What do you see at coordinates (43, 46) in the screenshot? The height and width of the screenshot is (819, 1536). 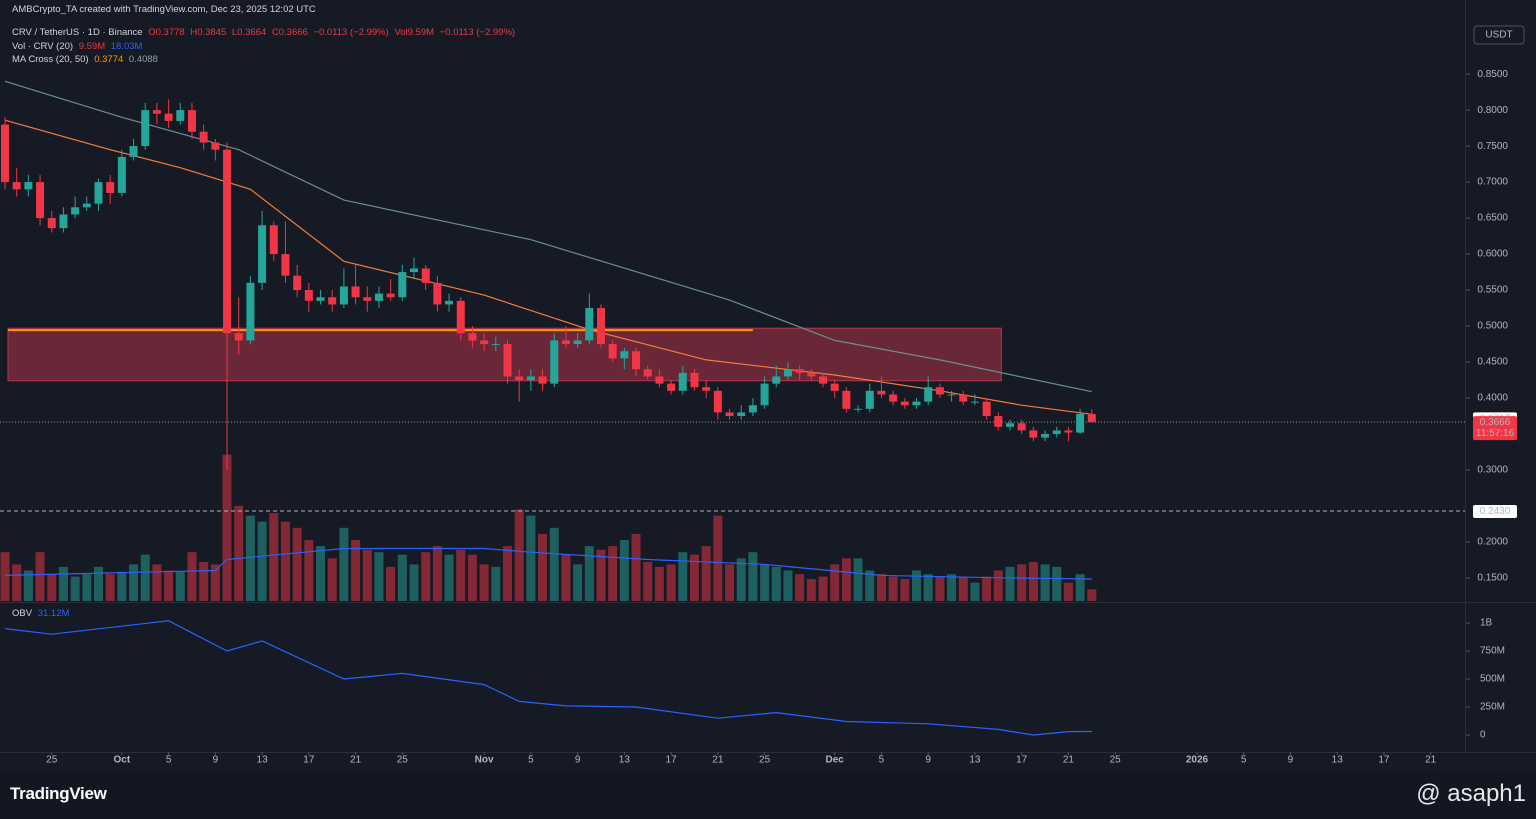 I see `vol-indicator: Vol · CRV (20)` at bounding box center [43, 46].